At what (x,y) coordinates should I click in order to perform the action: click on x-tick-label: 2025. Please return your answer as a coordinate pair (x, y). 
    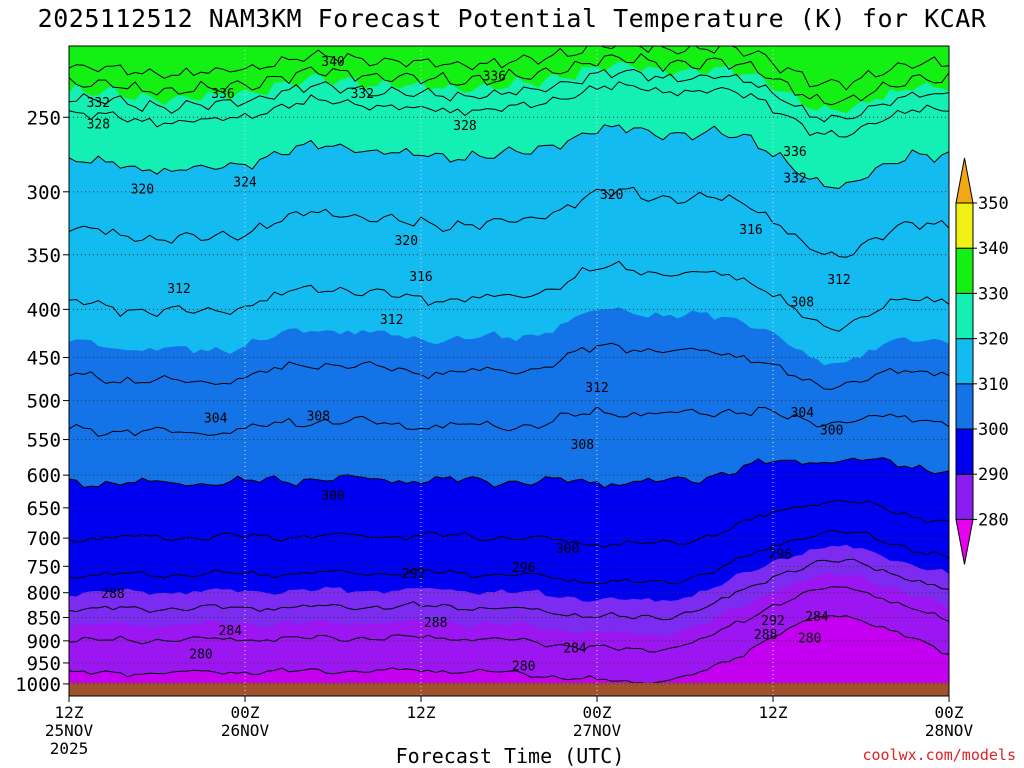
    Looking at the image, I should click on (69, 748).